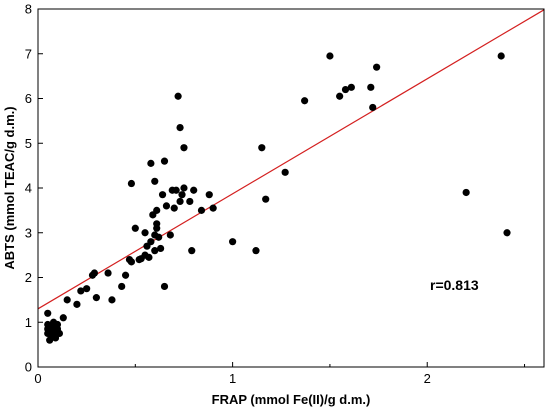 Image resolution: width=550 pixels, height=413 pixels. Describe the element at coordinates (427, 378) in the screenshot. I see `x-tick-label: 2` at that location.